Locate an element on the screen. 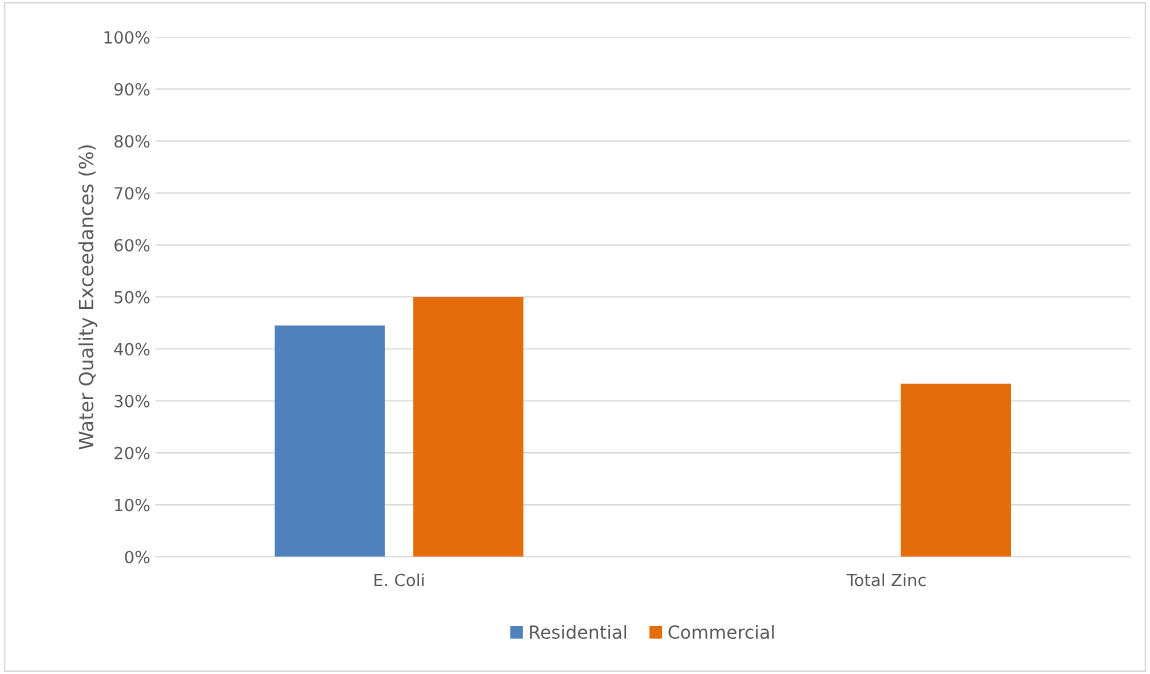  y-tick-label: 40% is located at coordinates (132, 349).